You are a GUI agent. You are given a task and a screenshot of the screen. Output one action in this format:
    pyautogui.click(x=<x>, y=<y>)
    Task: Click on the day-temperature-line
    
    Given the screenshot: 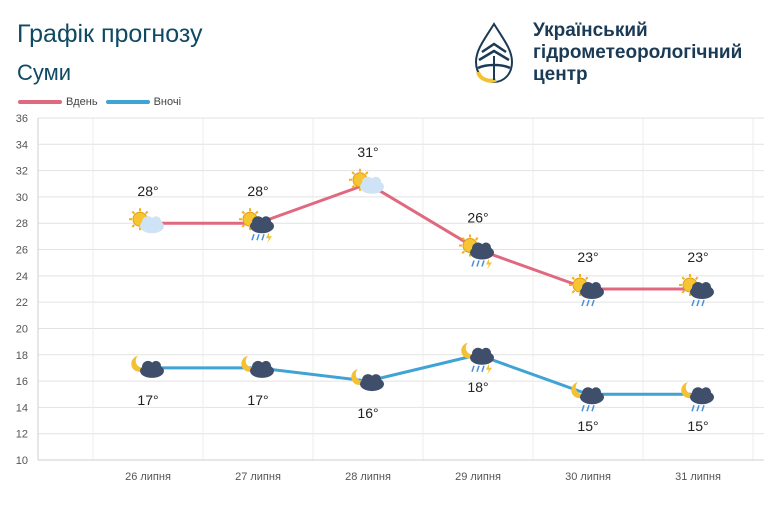 What is the action you would take?
    pyautogui.click(x=423, y=236)
    